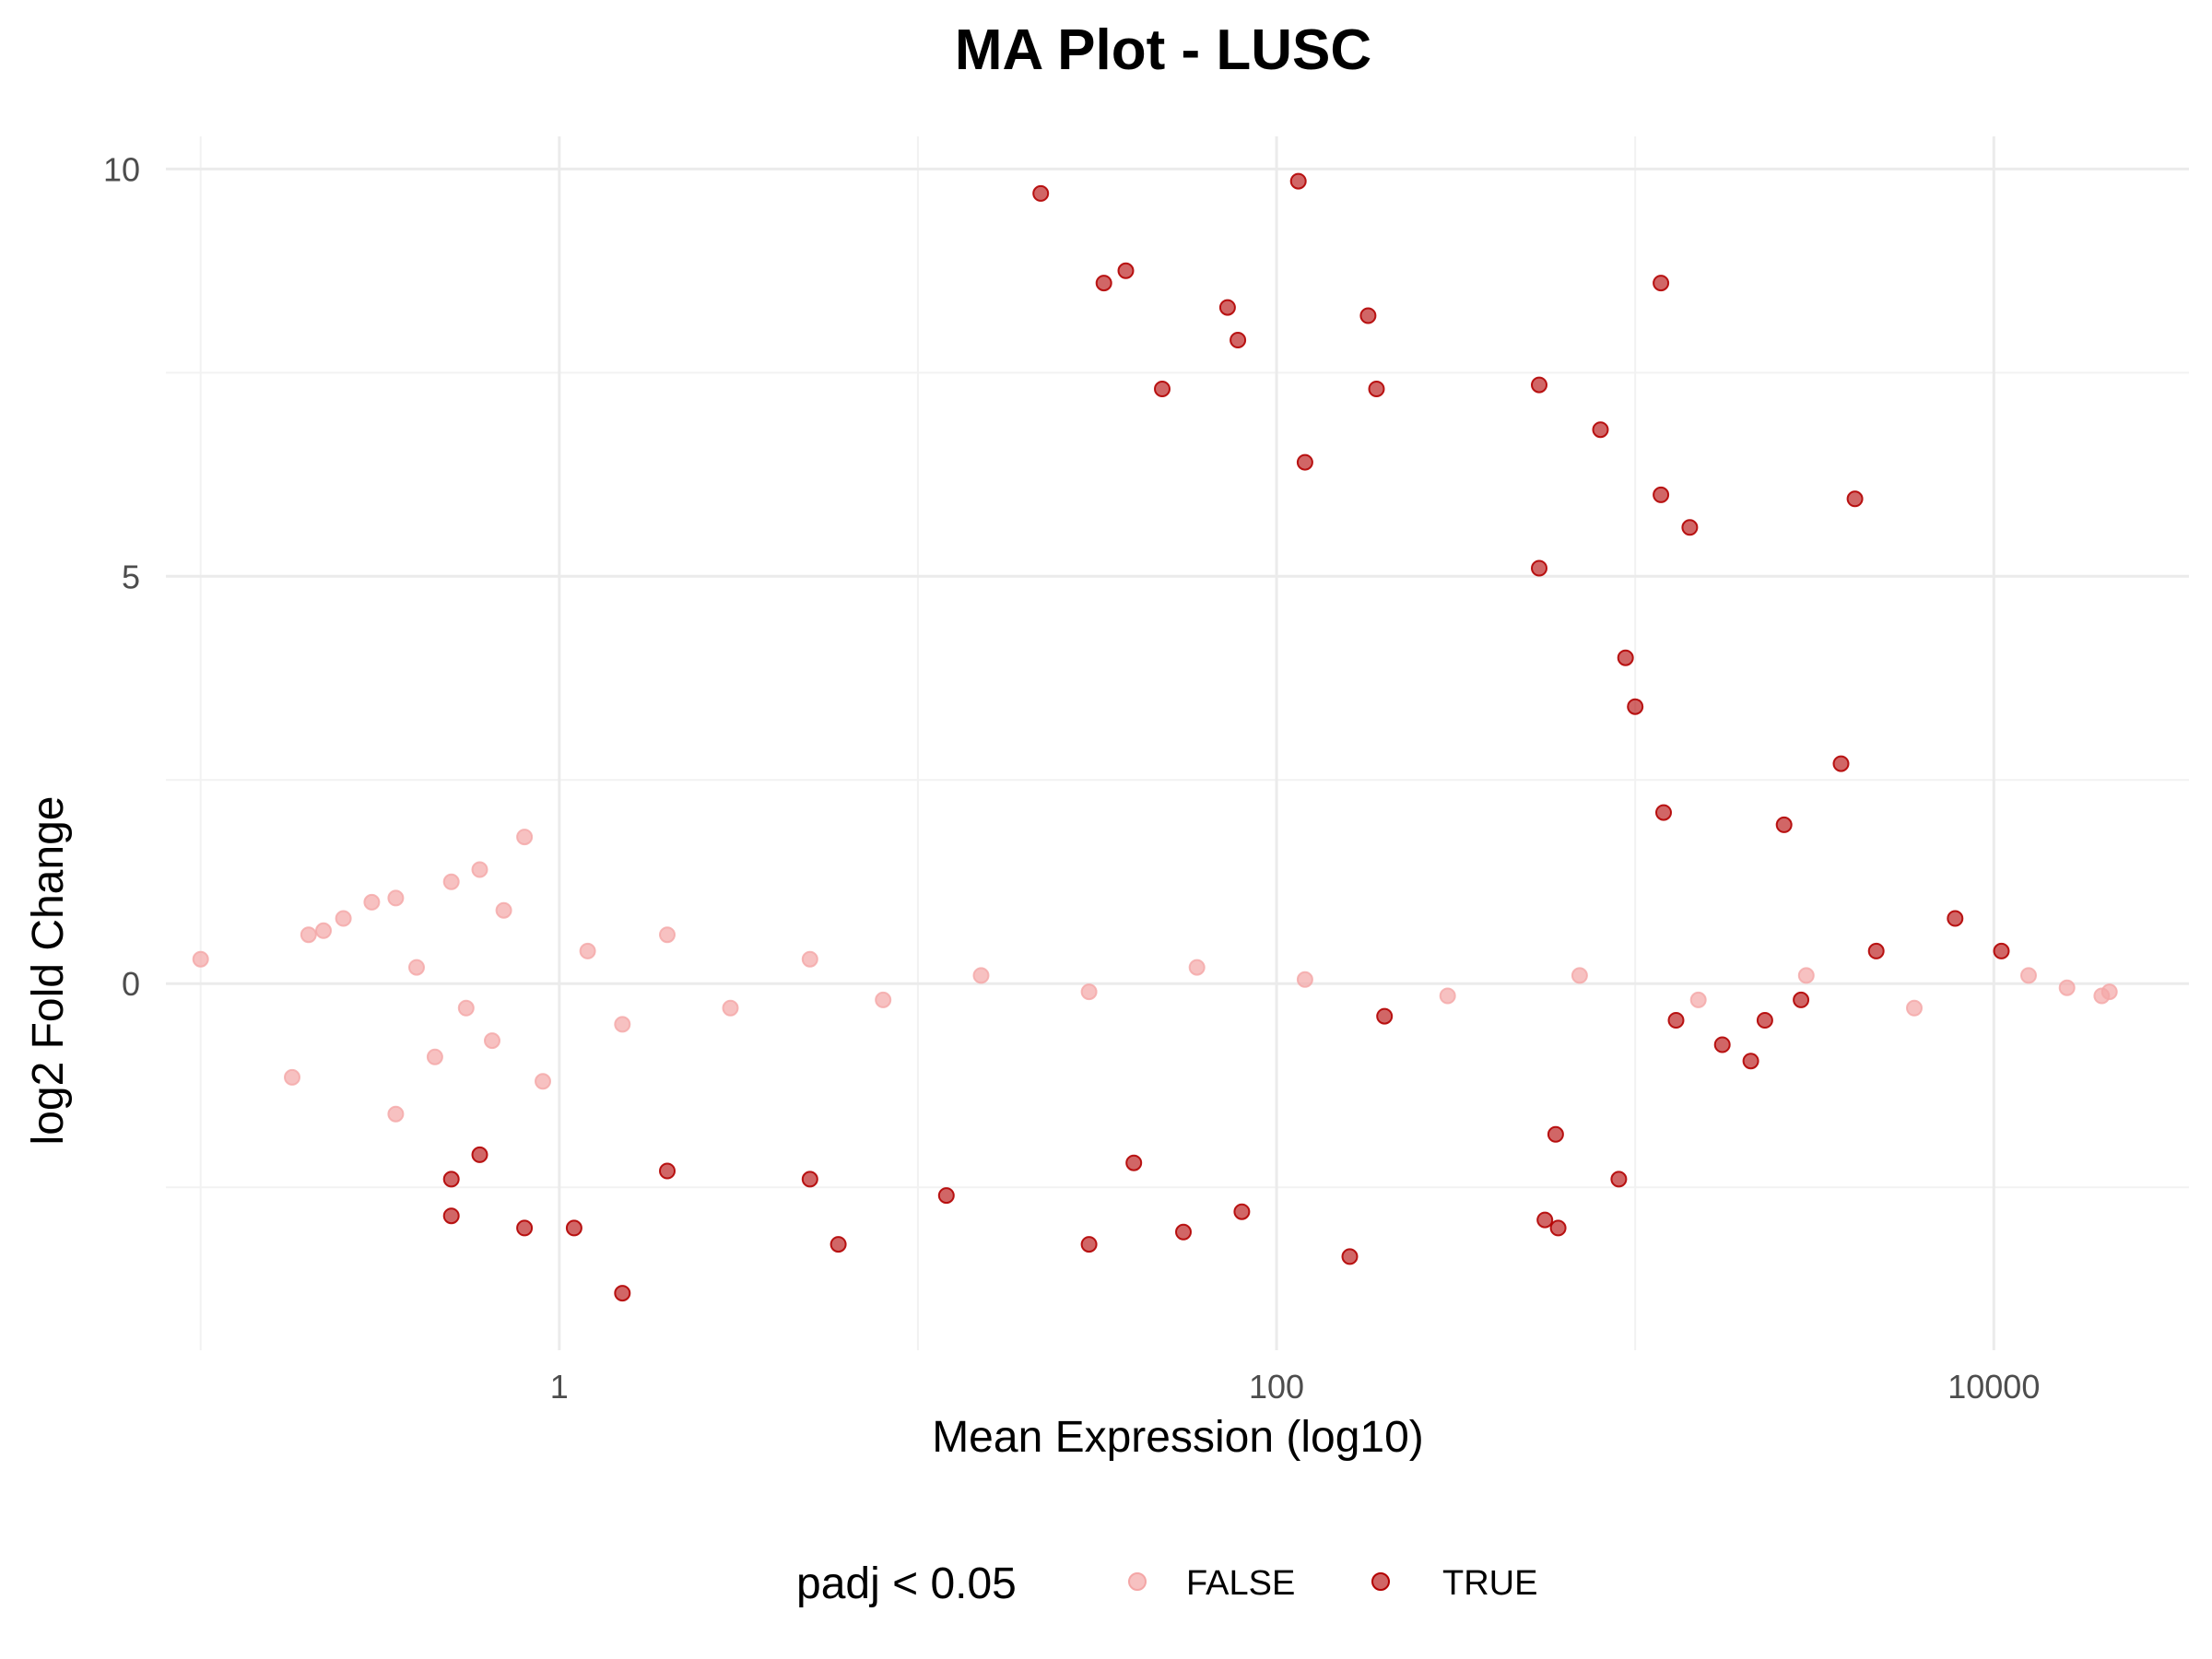 The width and height of the screenshot is (2212, 1659). What do you see at coordinates (1166, 1583) in the screenshot?
I see `legend: padj < 0.05 FALSE TRUE` at bounding box center [1166, 1583].